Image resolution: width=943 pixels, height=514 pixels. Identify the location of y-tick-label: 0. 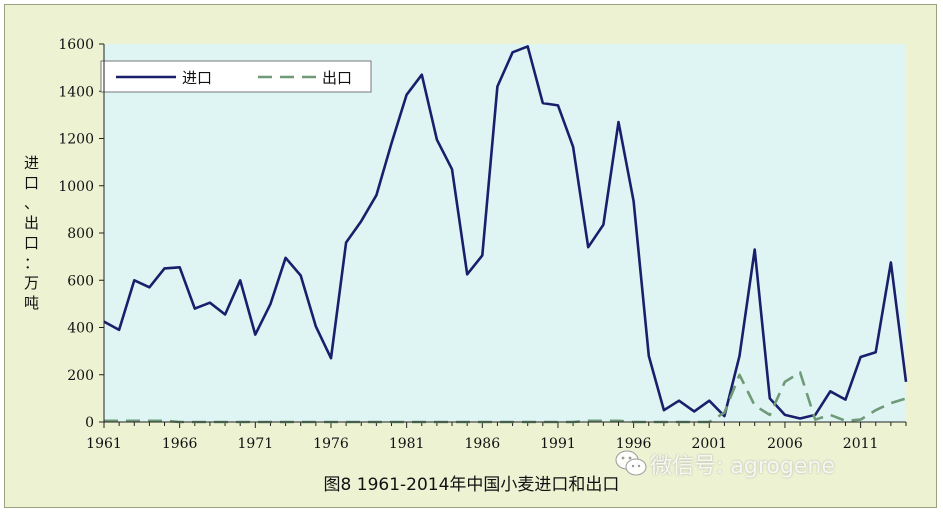
(89, 423).